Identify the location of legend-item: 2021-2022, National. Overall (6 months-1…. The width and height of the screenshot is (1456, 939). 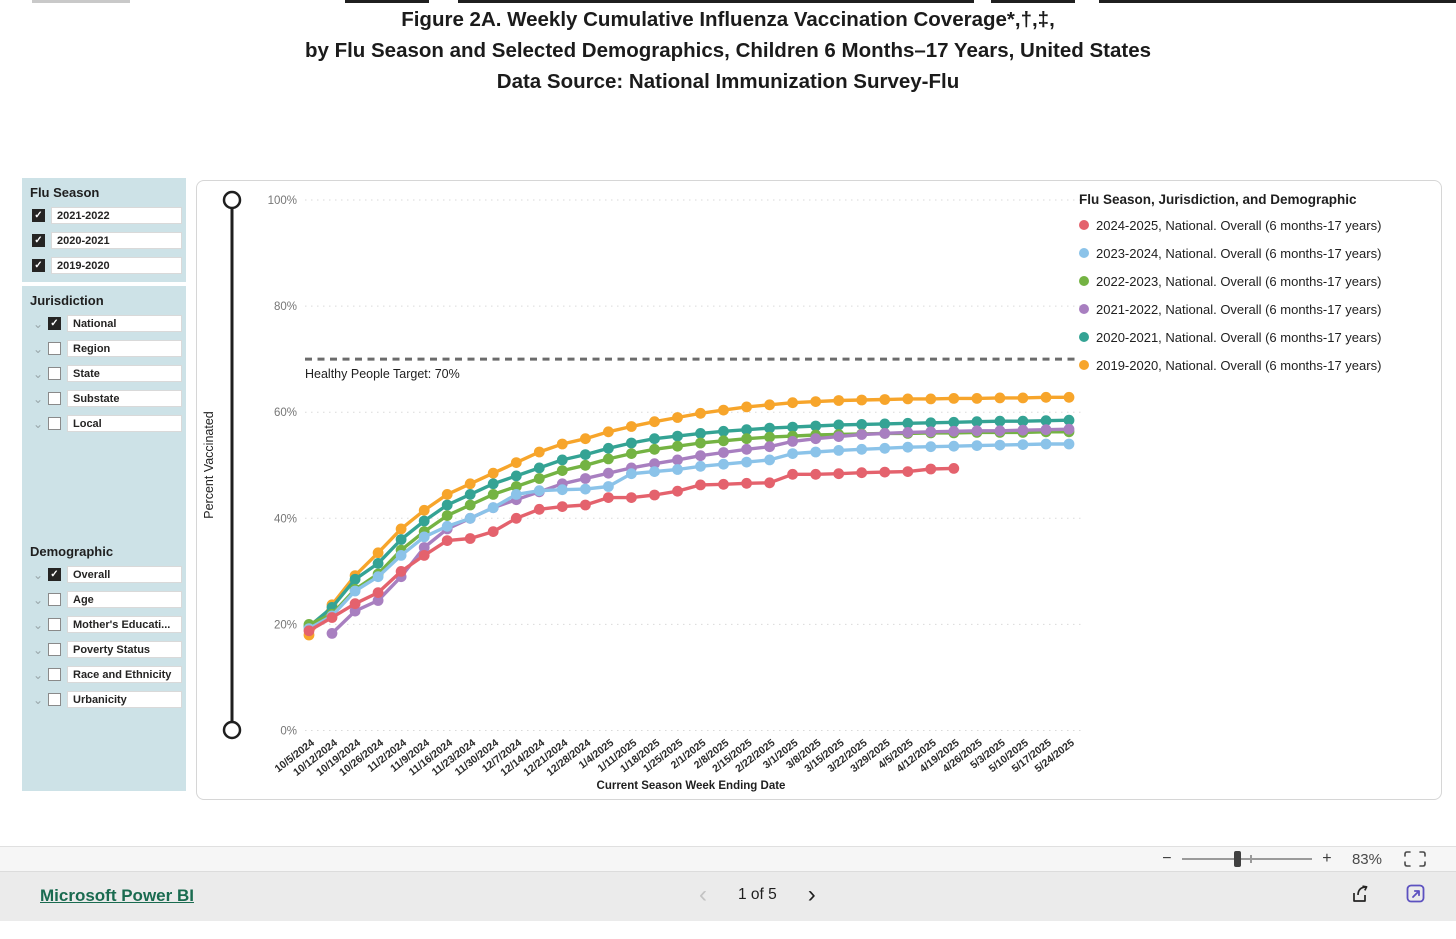
(1257, 309).